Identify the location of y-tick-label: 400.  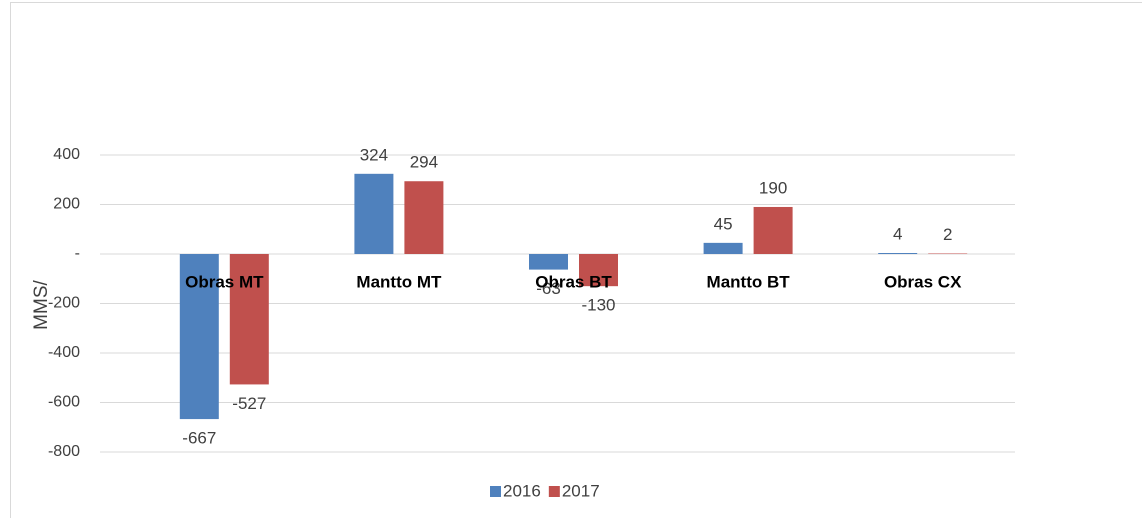
(66, 154).